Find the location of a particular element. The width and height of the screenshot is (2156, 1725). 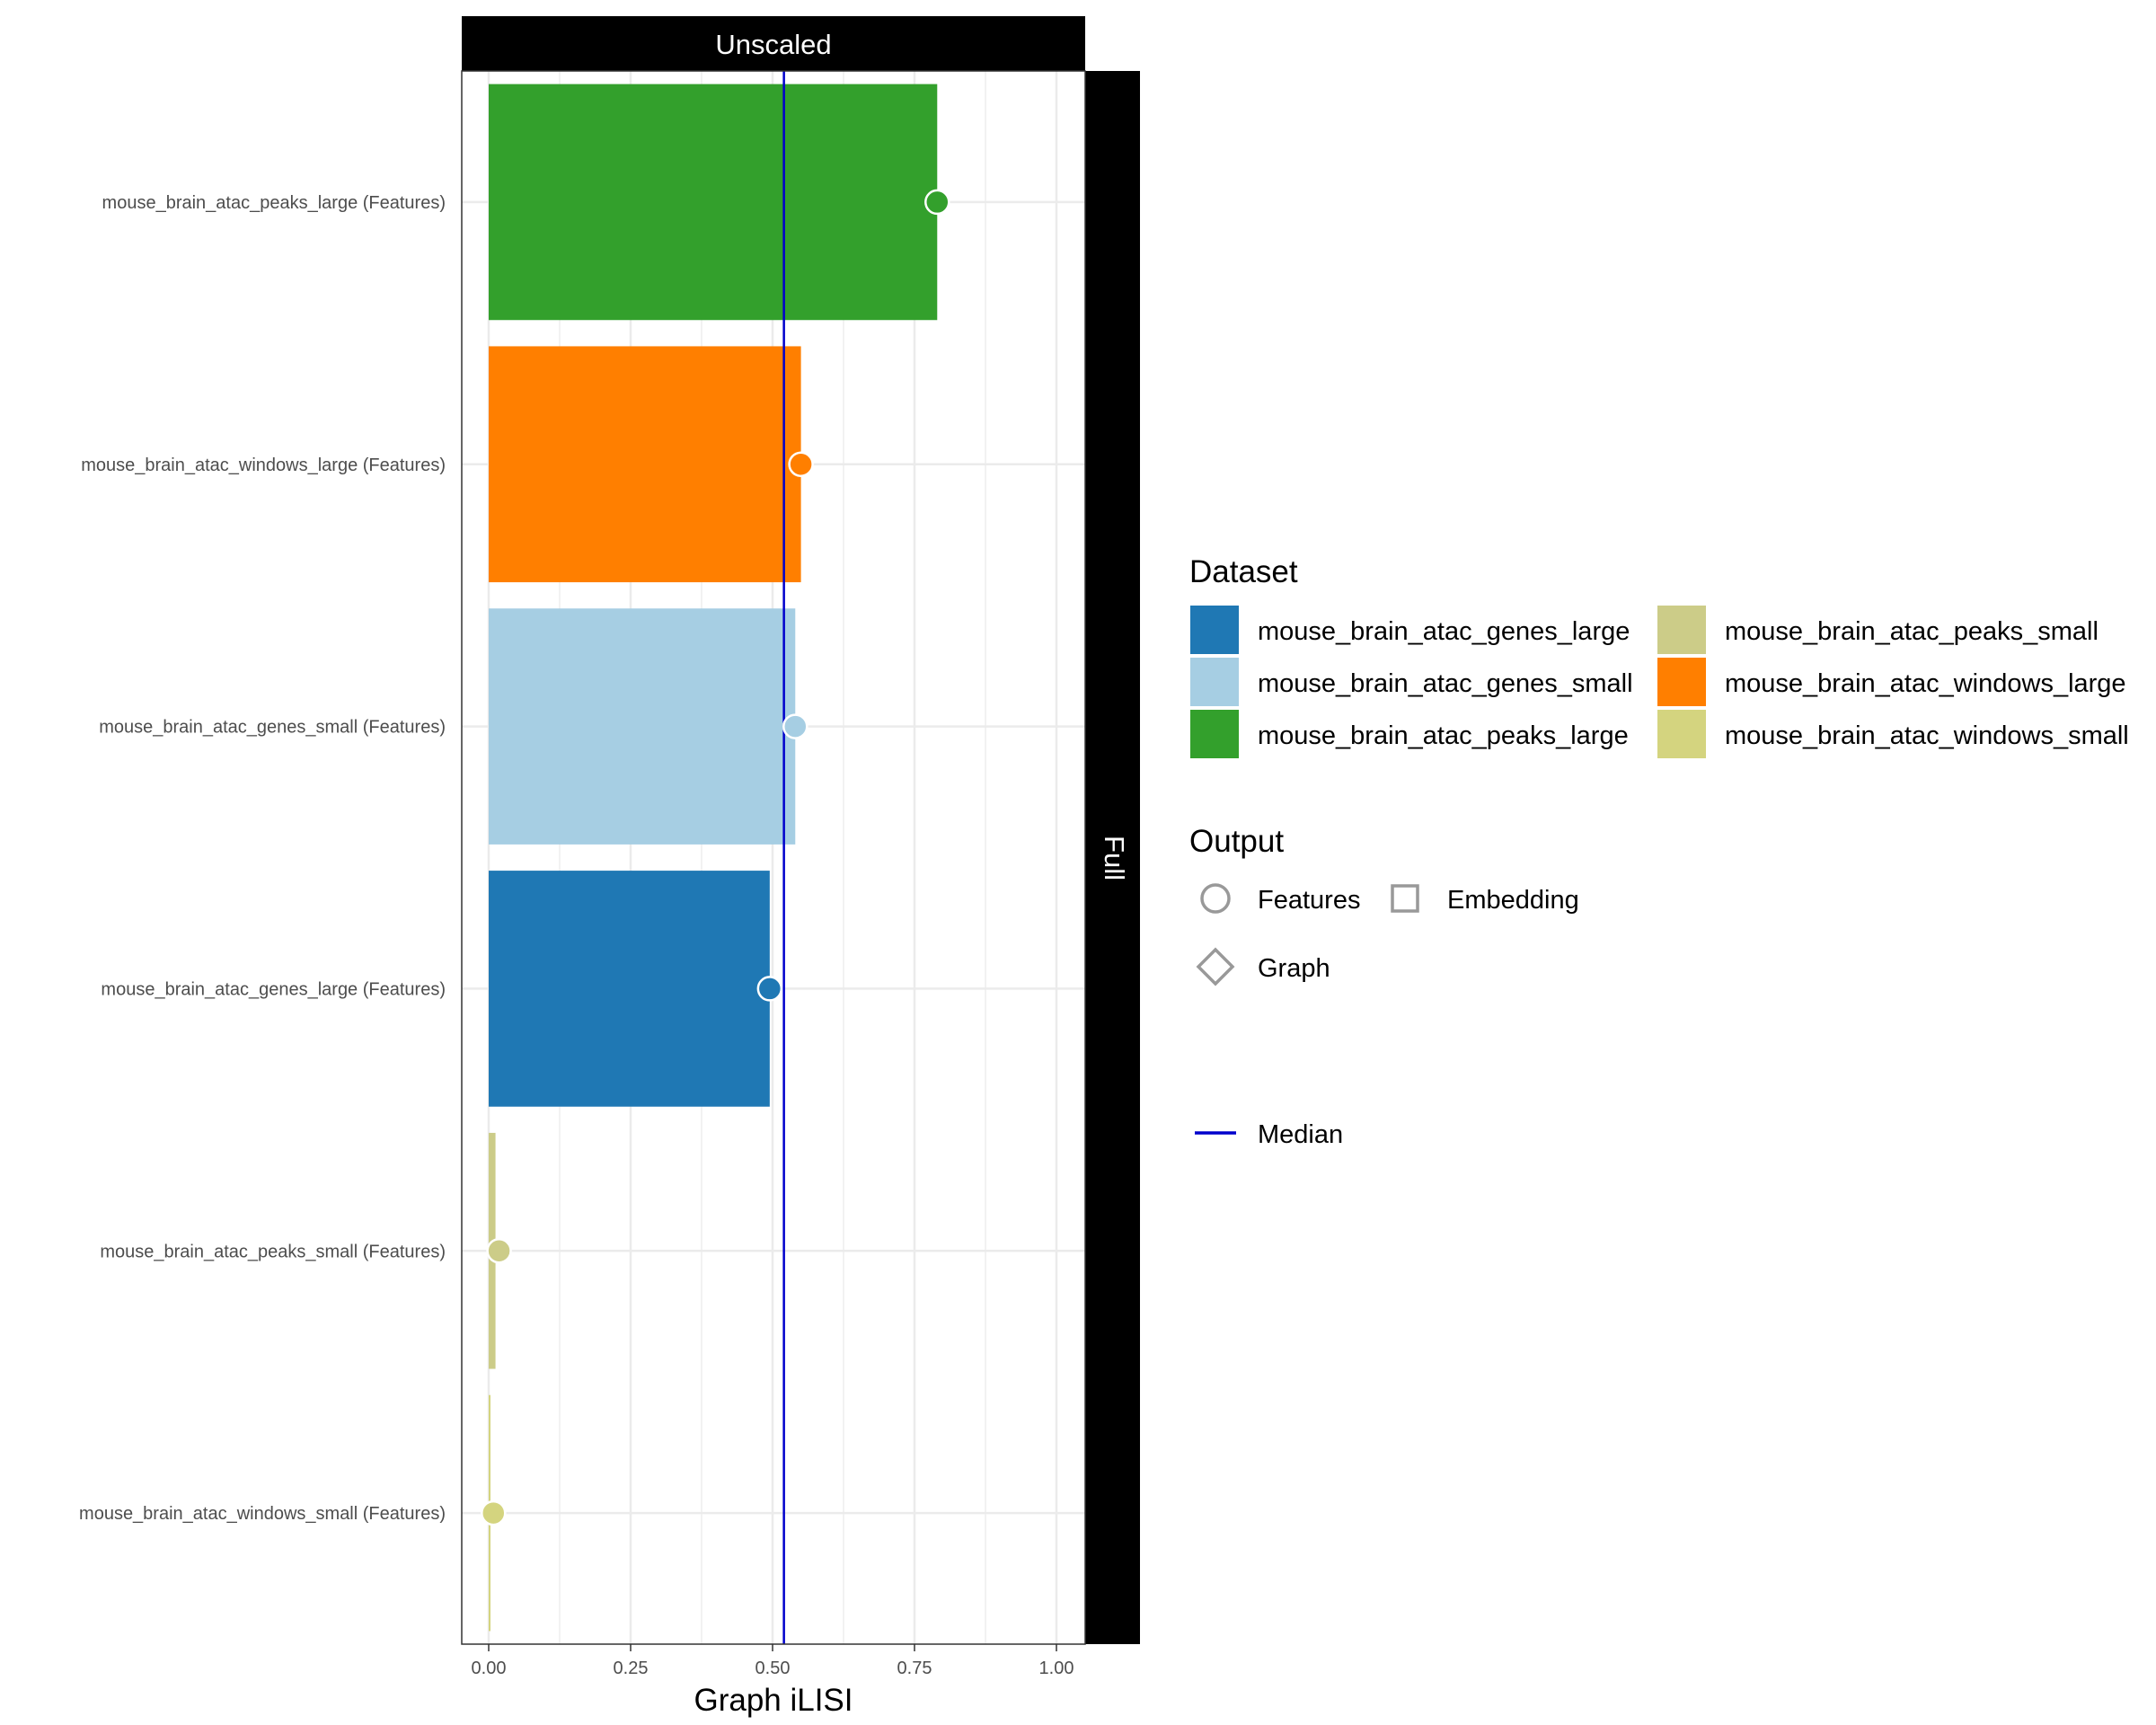

x-axis-title: Graph iLISI is located at coordinates (774, 1700).